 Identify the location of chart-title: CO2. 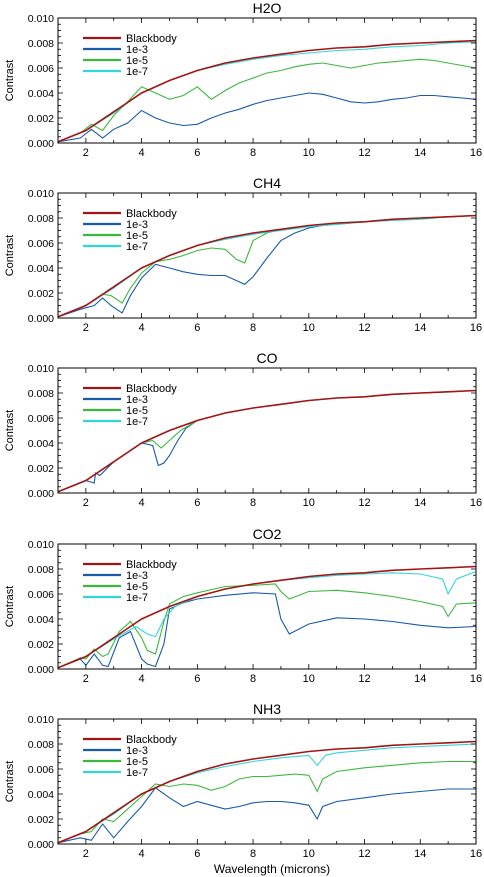
(267, 534).